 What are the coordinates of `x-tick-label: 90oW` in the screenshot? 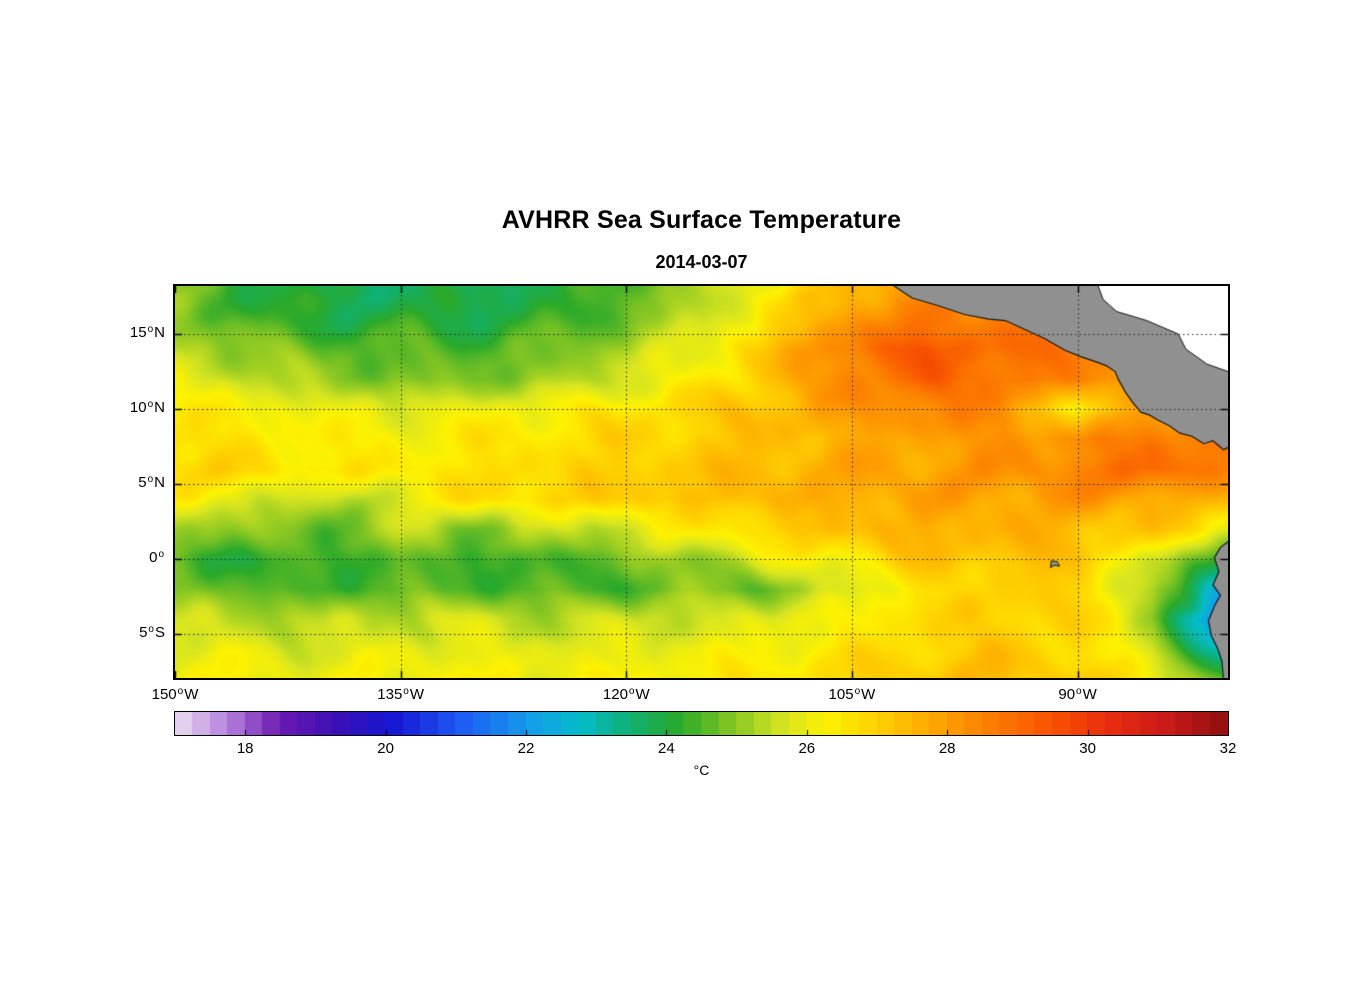 It's located at (1077, 694).